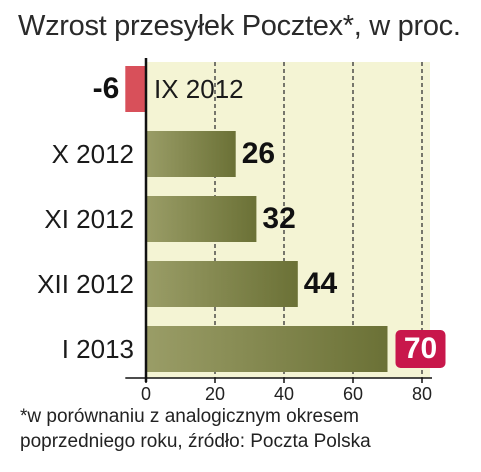 The width and height of the screenshot is (481, 472). What do you see at coordinates (98, 349) in the screenshot?
I see `category-label: I 2013` at bounding box center [98, 349].